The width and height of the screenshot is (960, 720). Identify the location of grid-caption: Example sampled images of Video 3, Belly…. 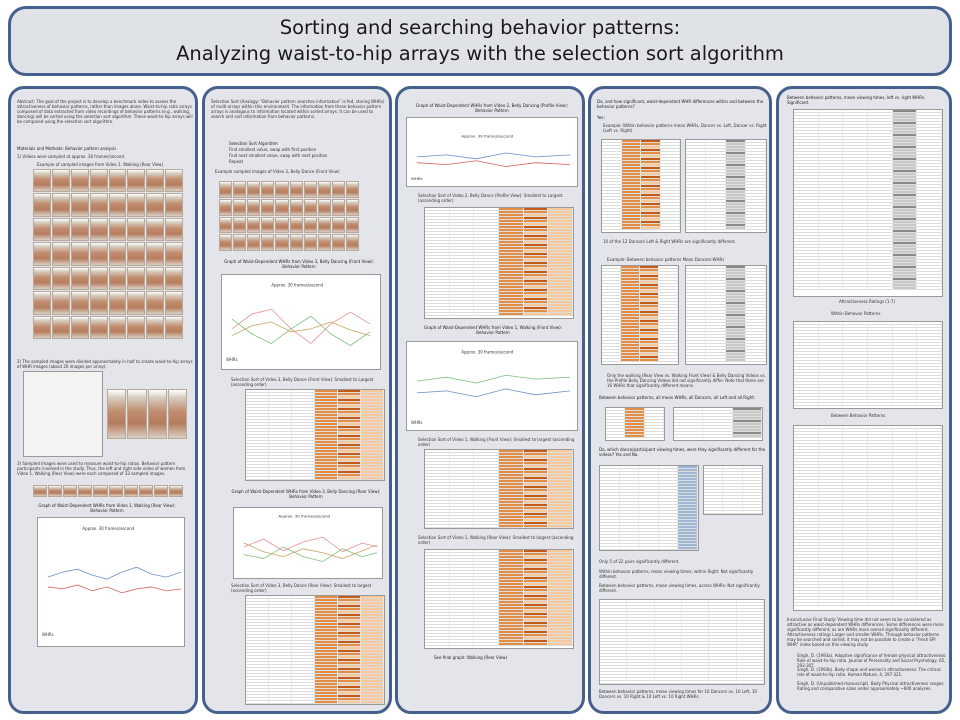
(277, 171).